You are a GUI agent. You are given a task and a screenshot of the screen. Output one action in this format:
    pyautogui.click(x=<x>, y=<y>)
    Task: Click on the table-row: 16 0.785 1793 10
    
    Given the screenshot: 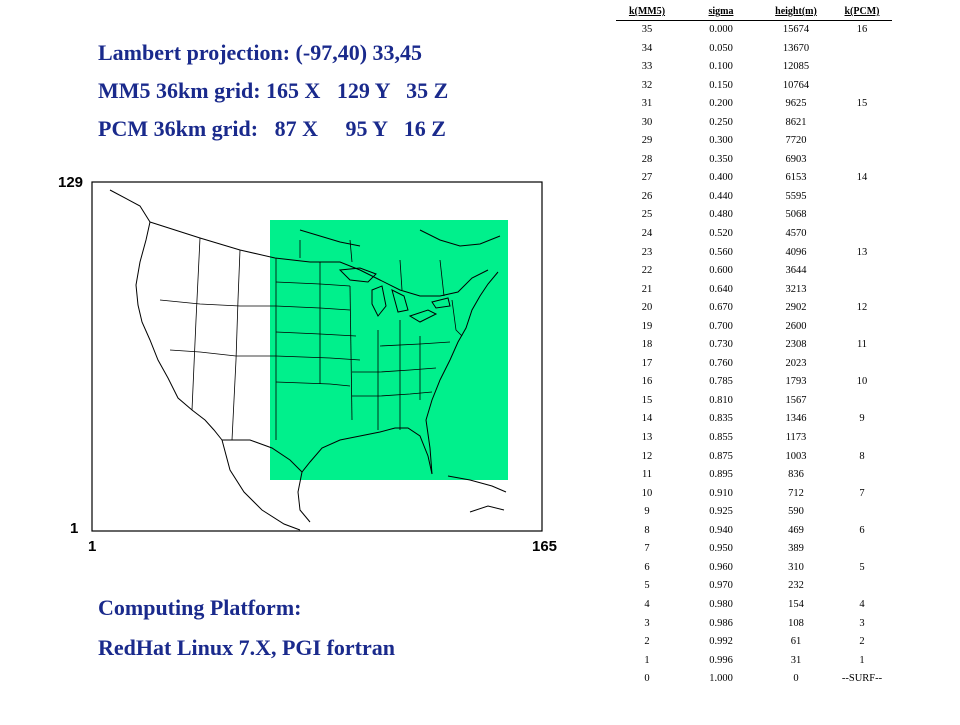 What is the action you would take?
    pyautogui.click(x=754, y=382)
    